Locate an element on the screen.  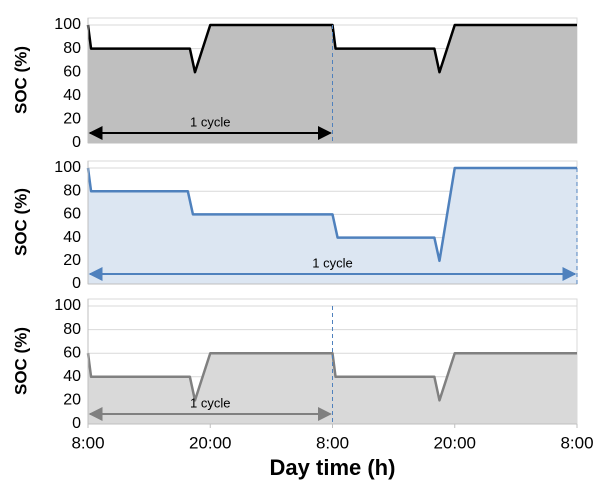
area-fill is located at coordinates (332, 388).